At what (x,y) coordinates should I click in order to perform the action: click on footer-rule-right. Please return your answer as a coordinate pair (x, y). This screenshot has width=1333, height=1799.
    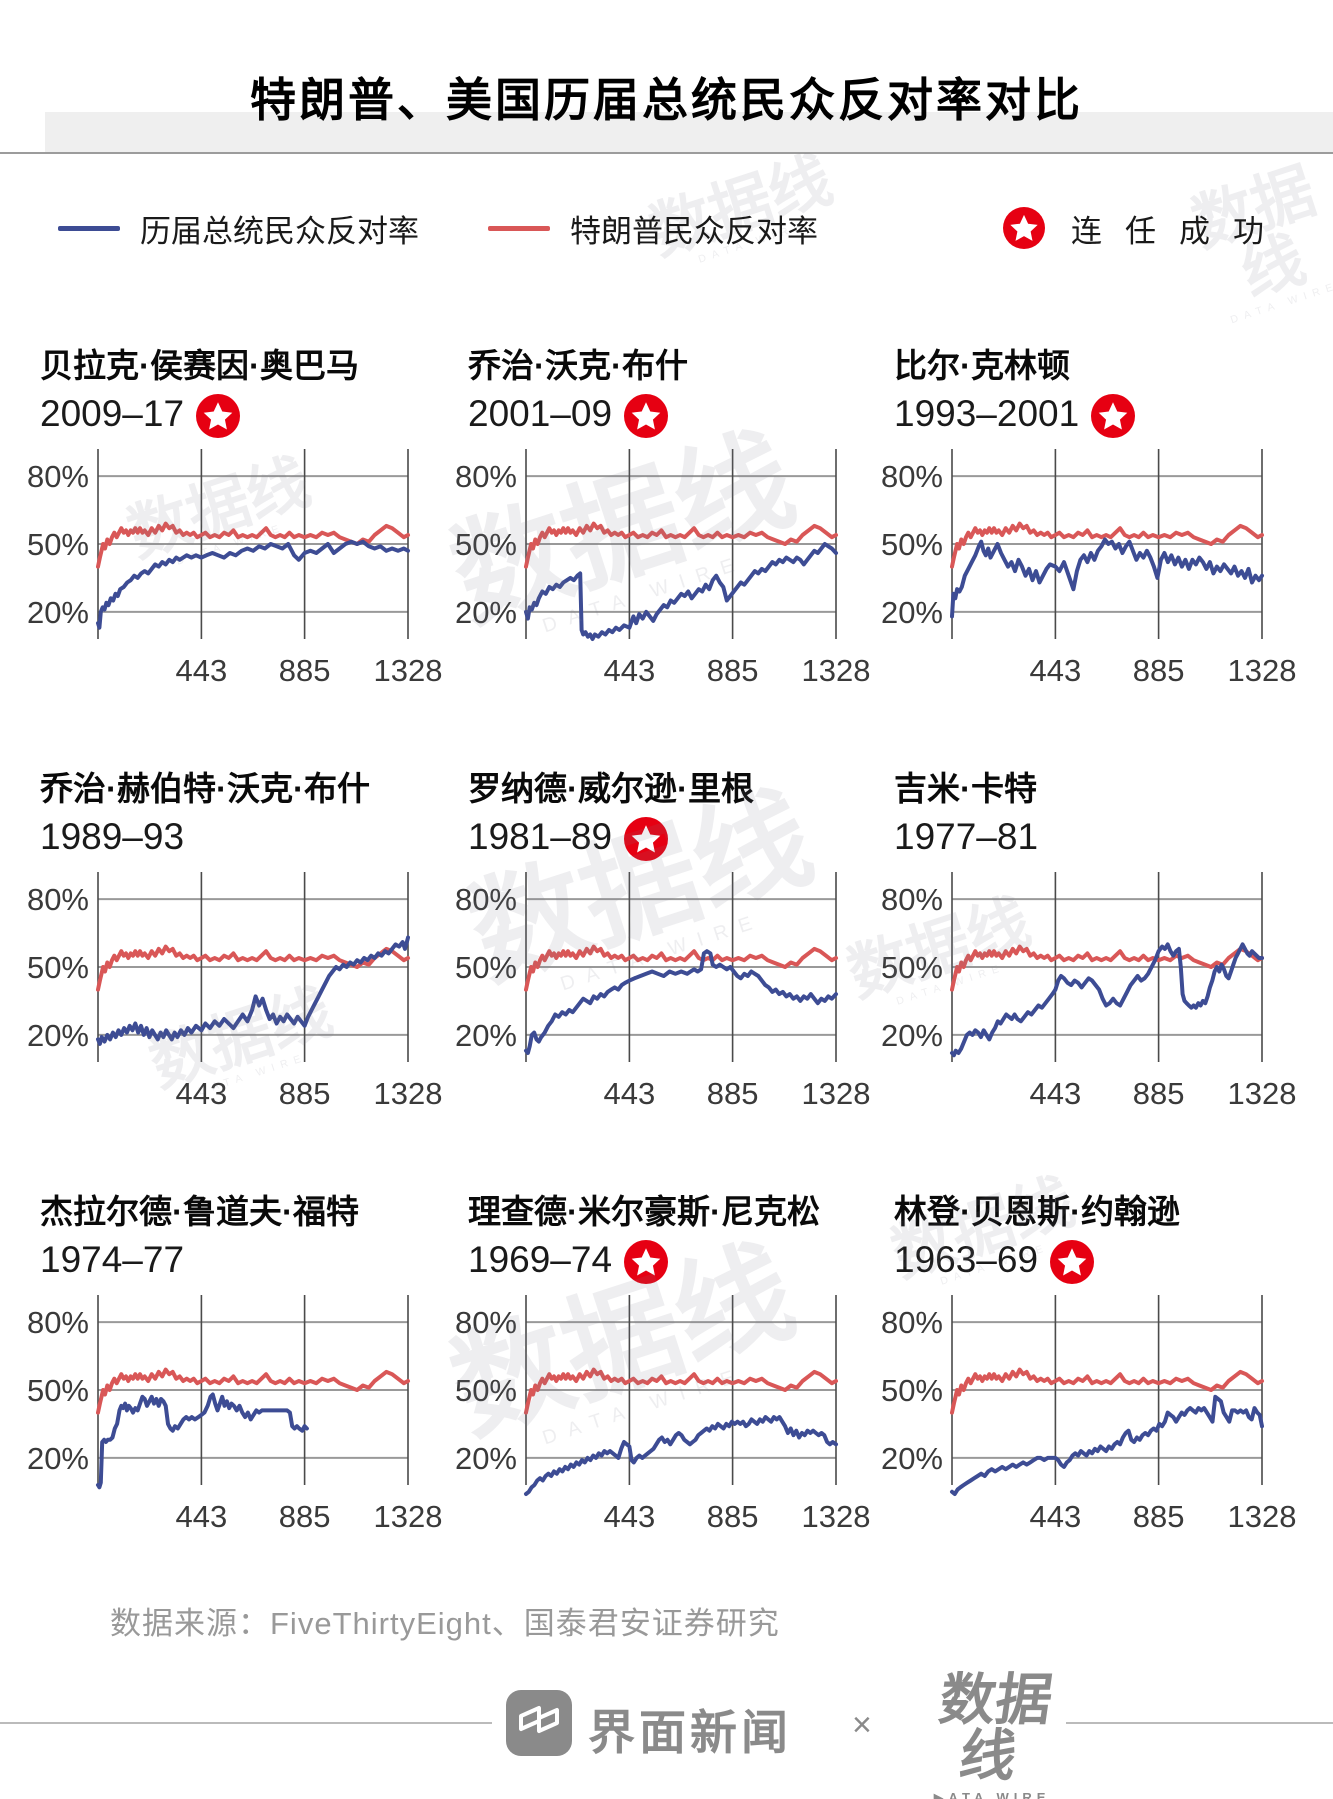
    Looking at the image, I should click on (1199, 1723).